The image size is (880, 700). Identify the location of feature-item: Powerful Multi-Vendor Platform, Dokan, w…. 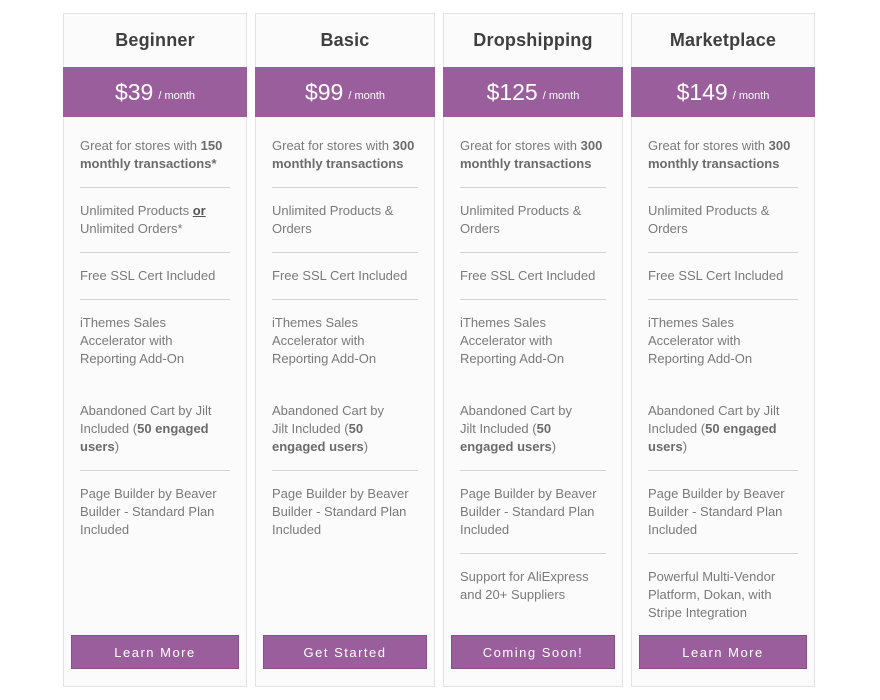
(723, 595).